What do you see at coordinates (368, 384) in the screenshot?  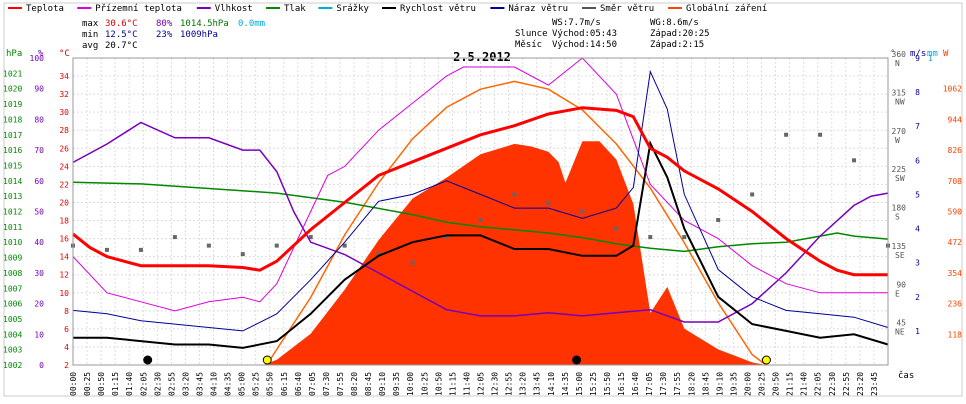 I see `tick-time: 08:45` at bounding box center [368, 384].